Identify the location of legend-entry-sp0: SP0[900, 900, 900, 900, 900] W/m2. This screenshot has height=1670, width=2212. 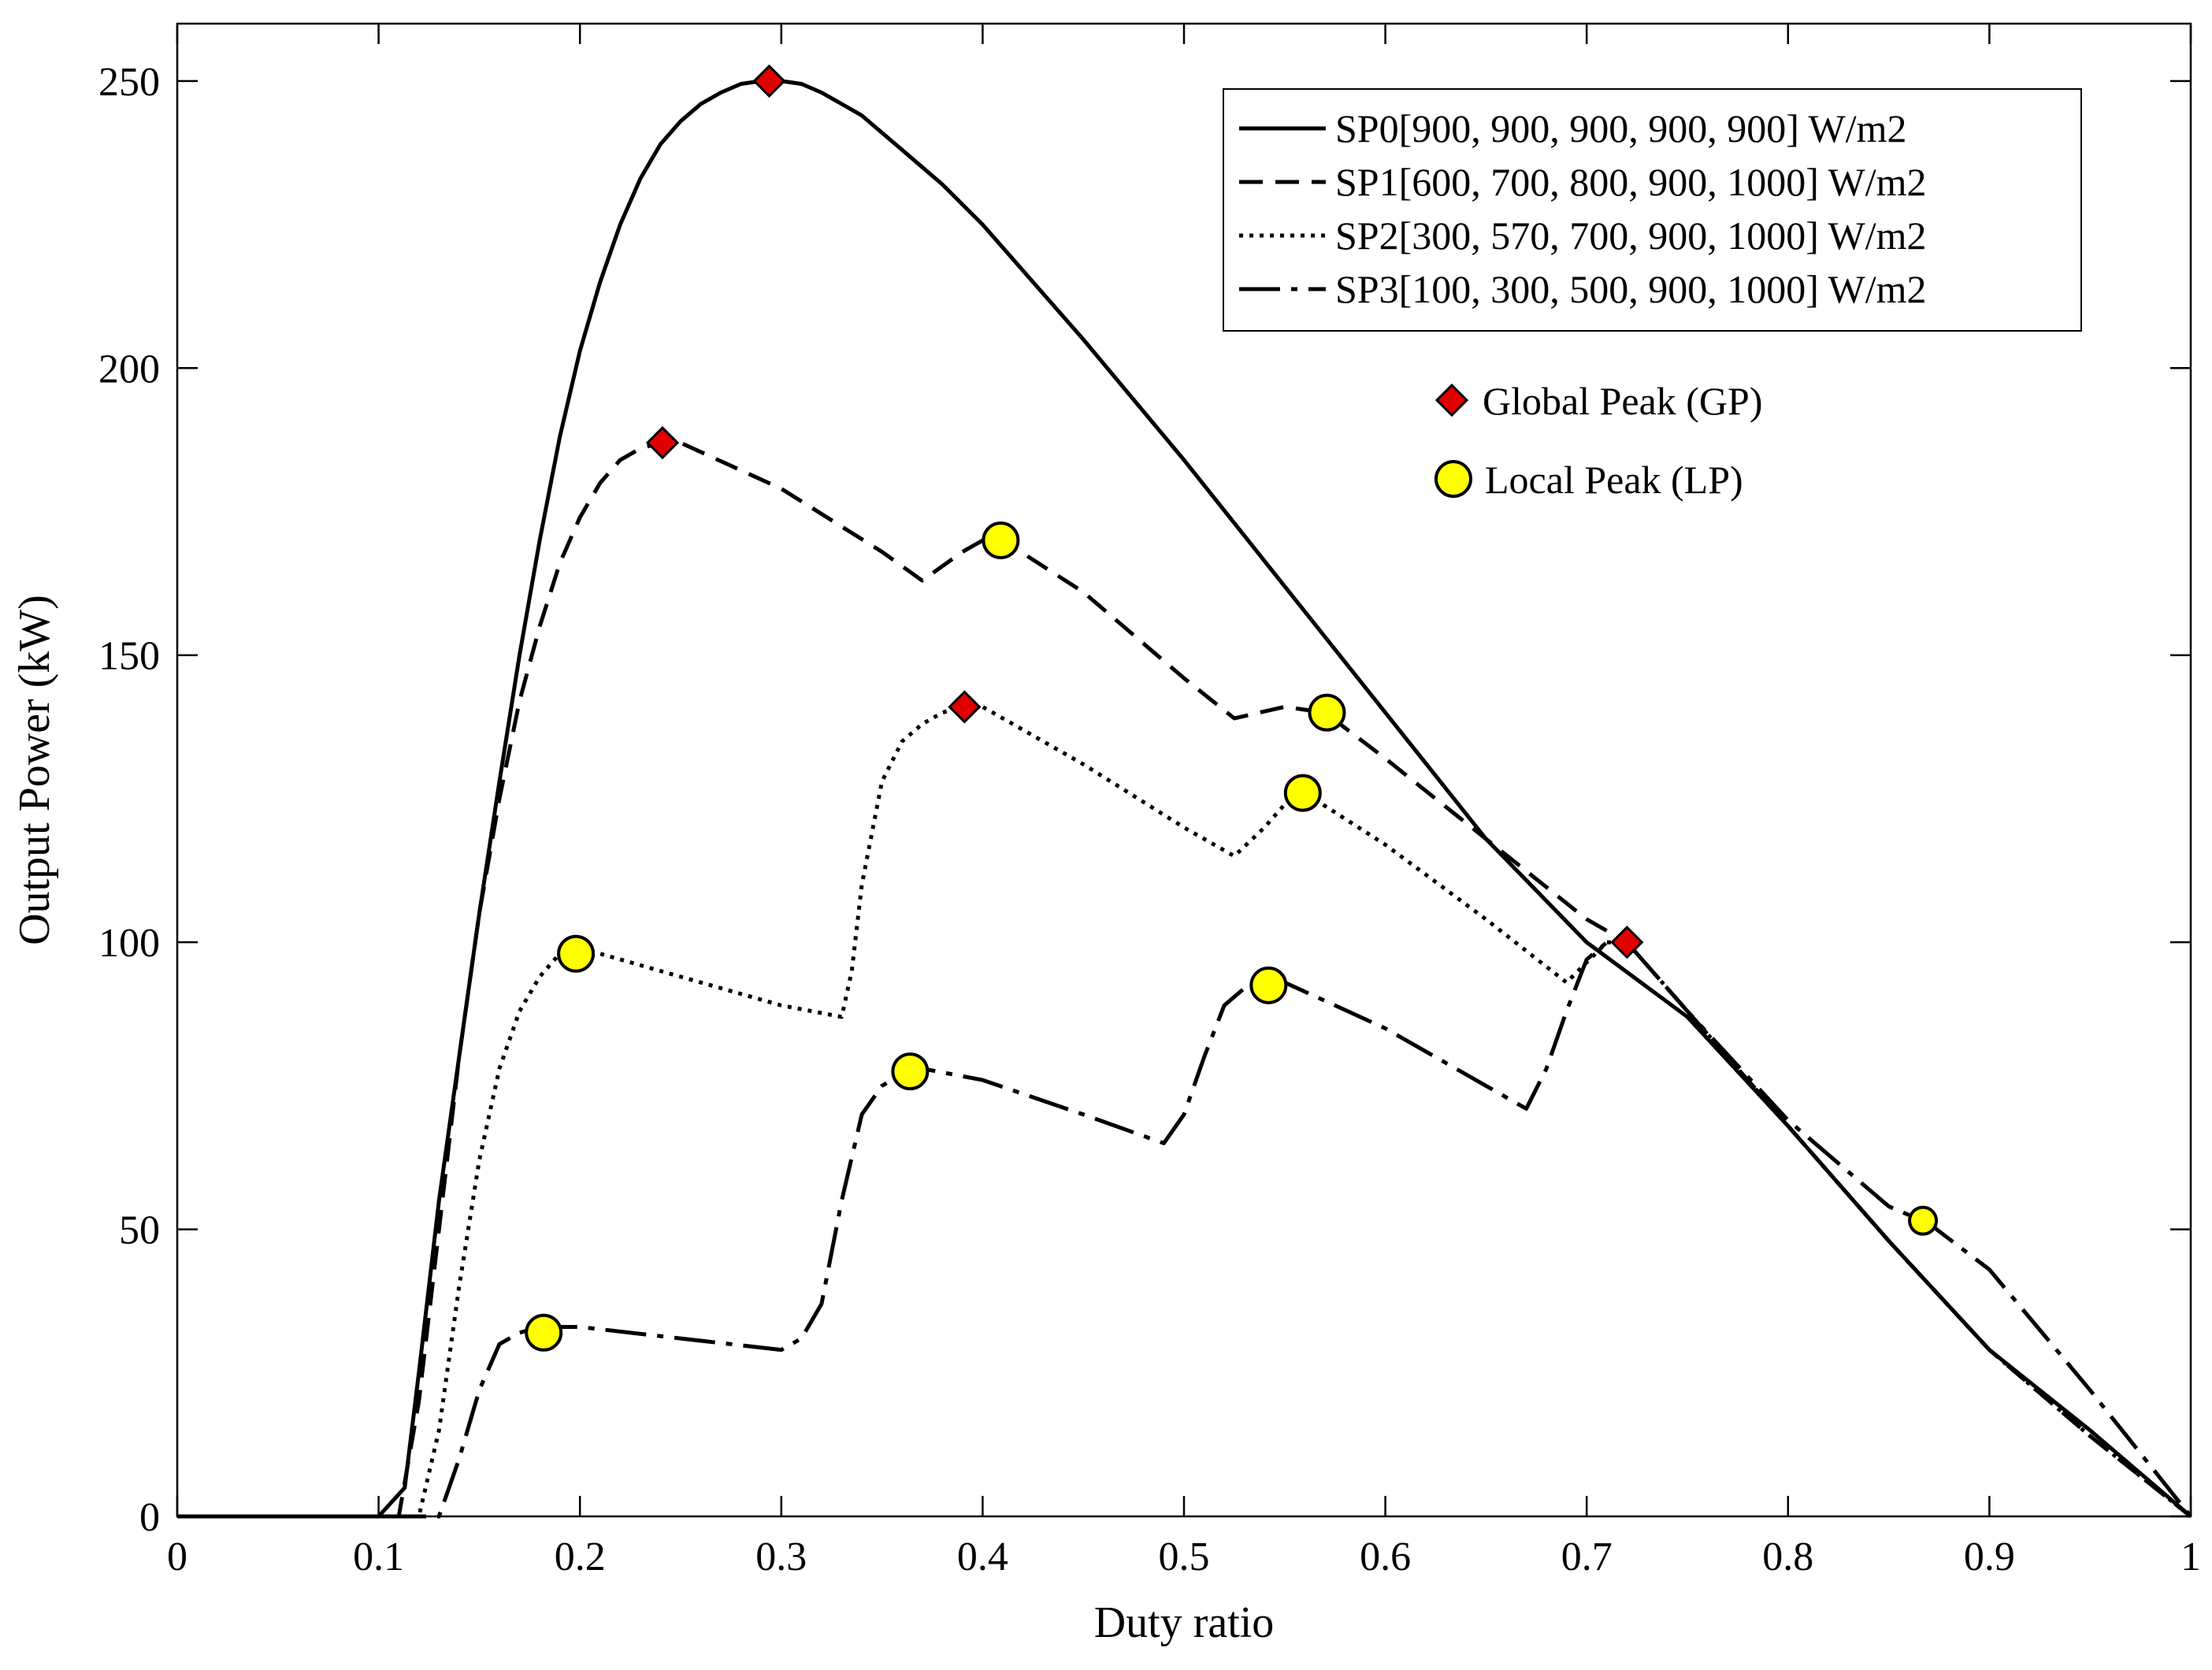
(1573, 128).